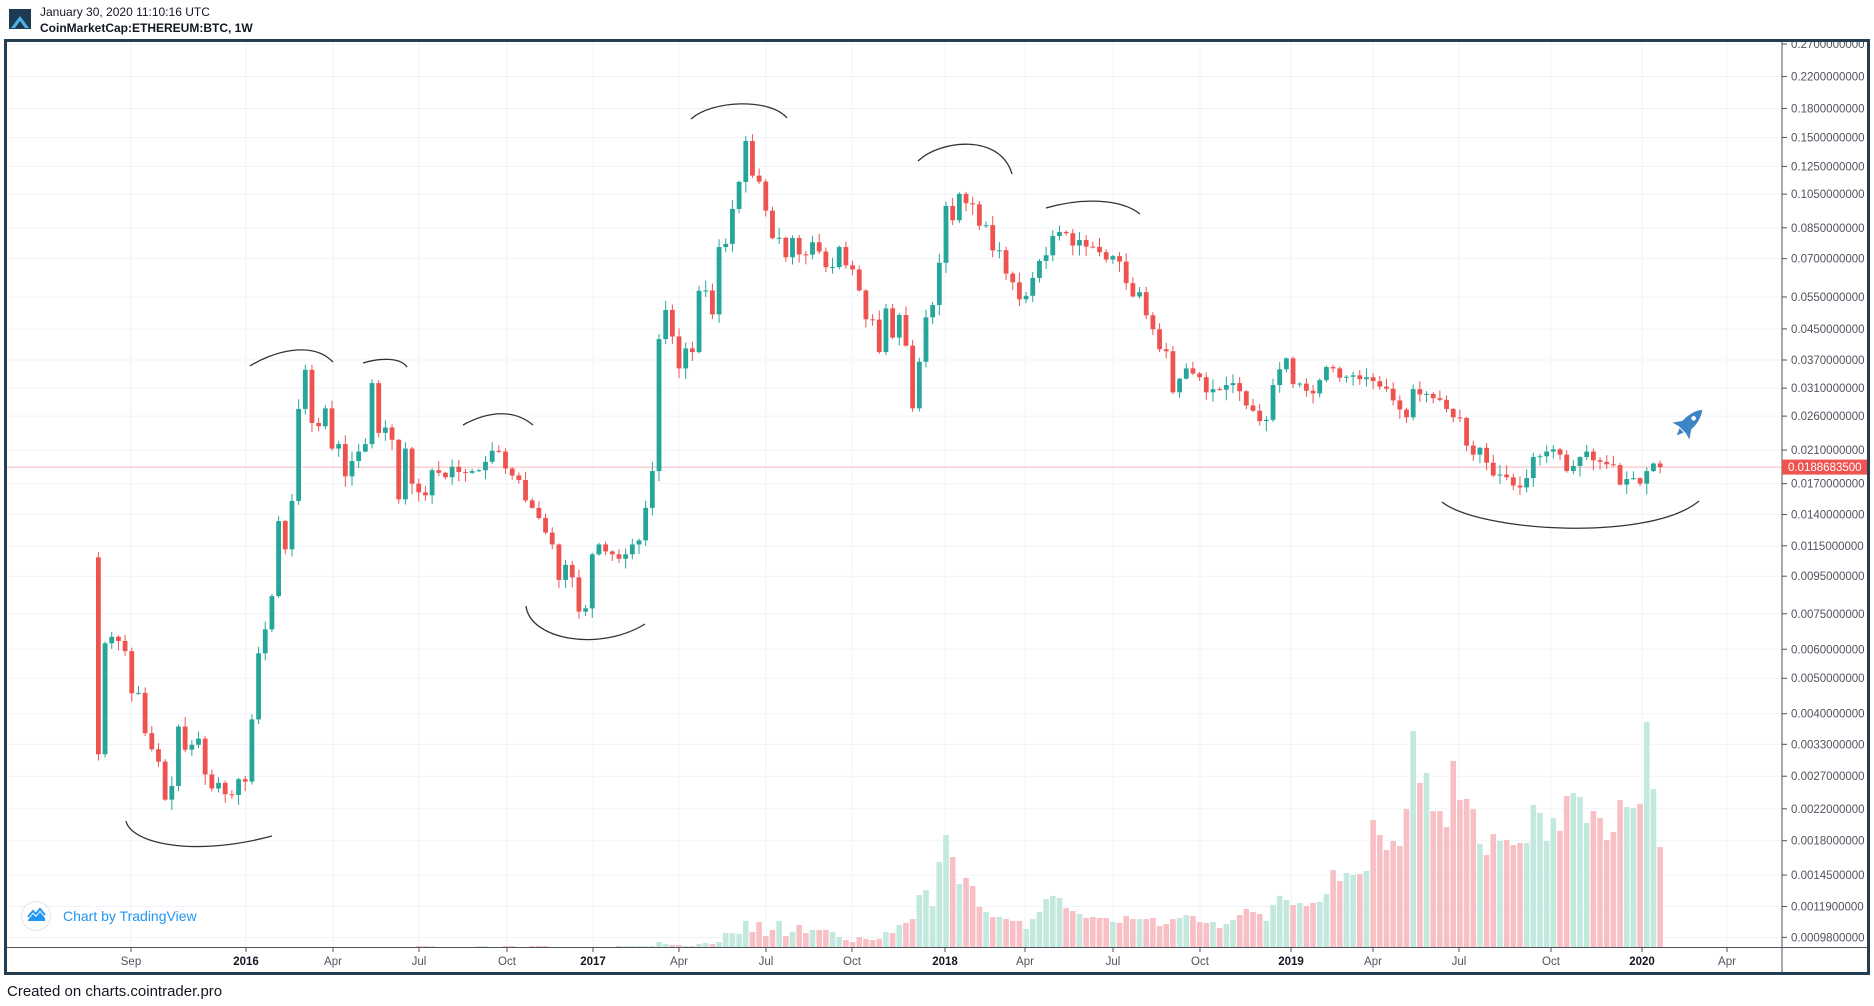 This screenshot has width=1874, height=1006. What do you see at coordinates (36, 916) in the screenshot?
I see `tradingview-logo-icon` at bounding box center [36, 916].